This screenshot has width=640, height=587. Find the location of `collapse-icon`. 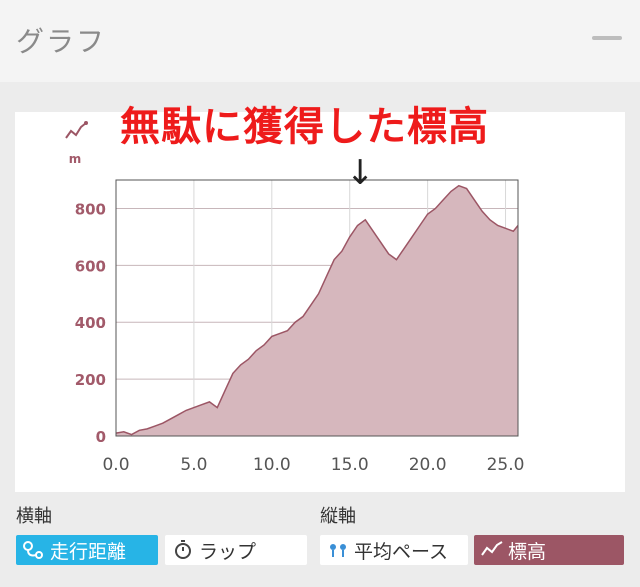

collapse-icon is located at coordinates (607, 38).